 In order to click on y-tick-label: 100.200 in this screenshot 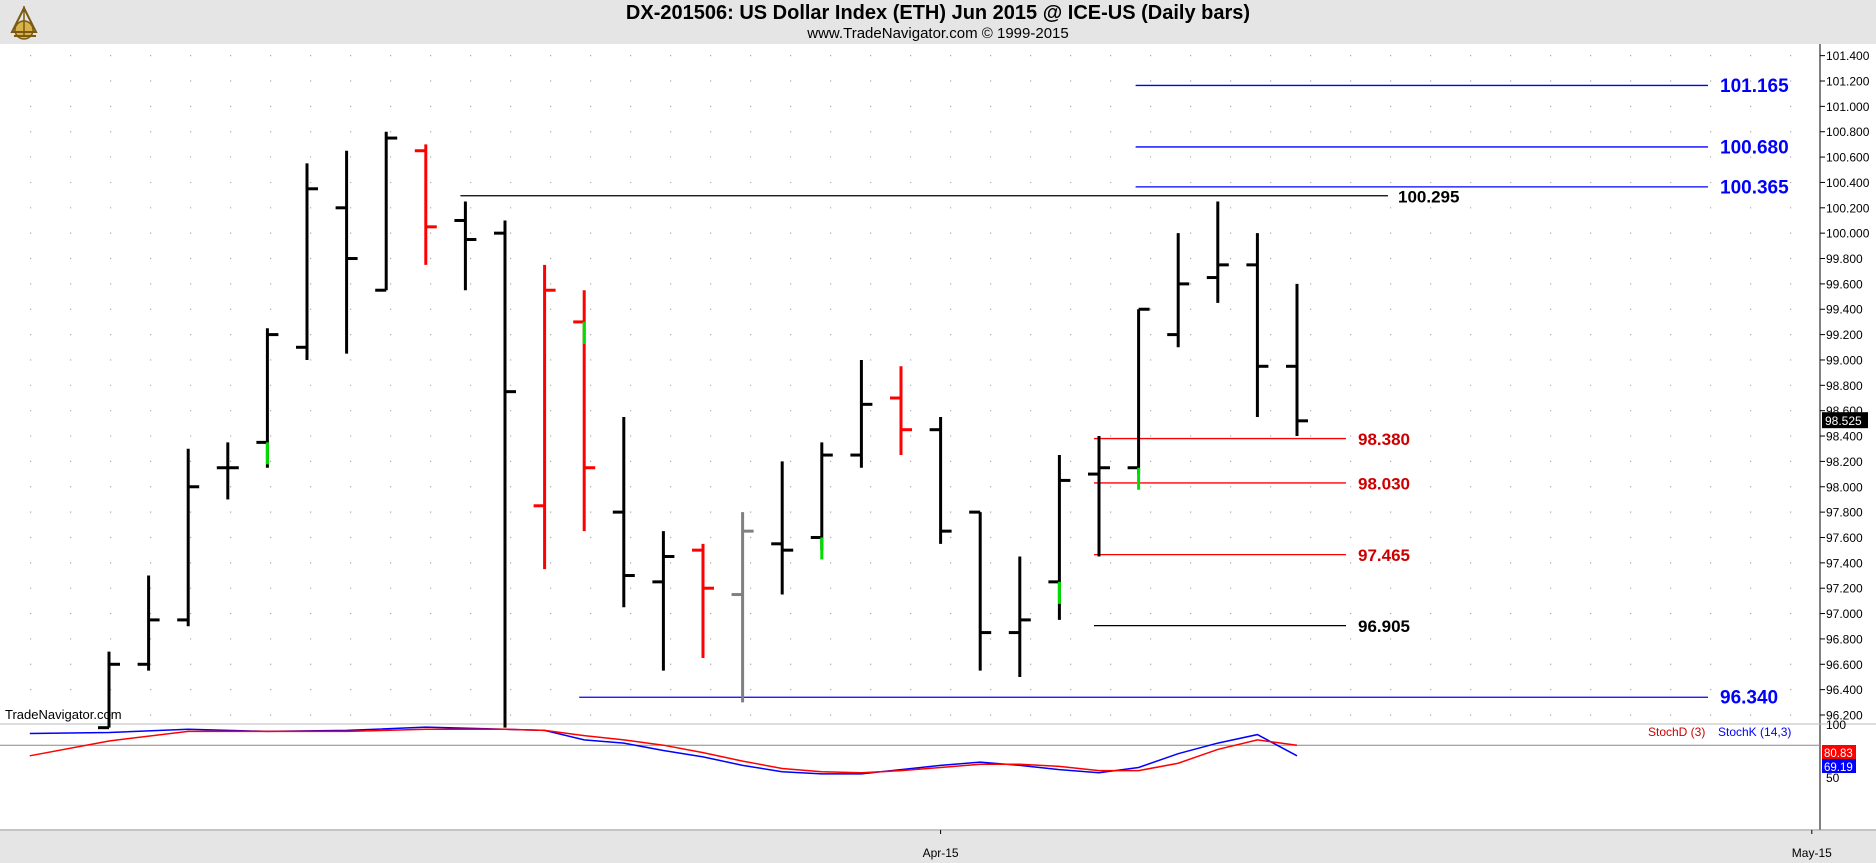, I will do `click(1848, 208)`.